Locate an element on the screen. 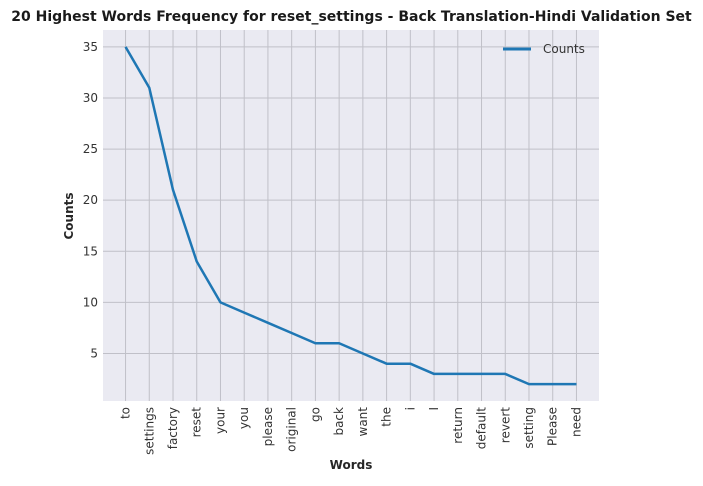  x-tick-label: to is located at coordinates (126, 413).